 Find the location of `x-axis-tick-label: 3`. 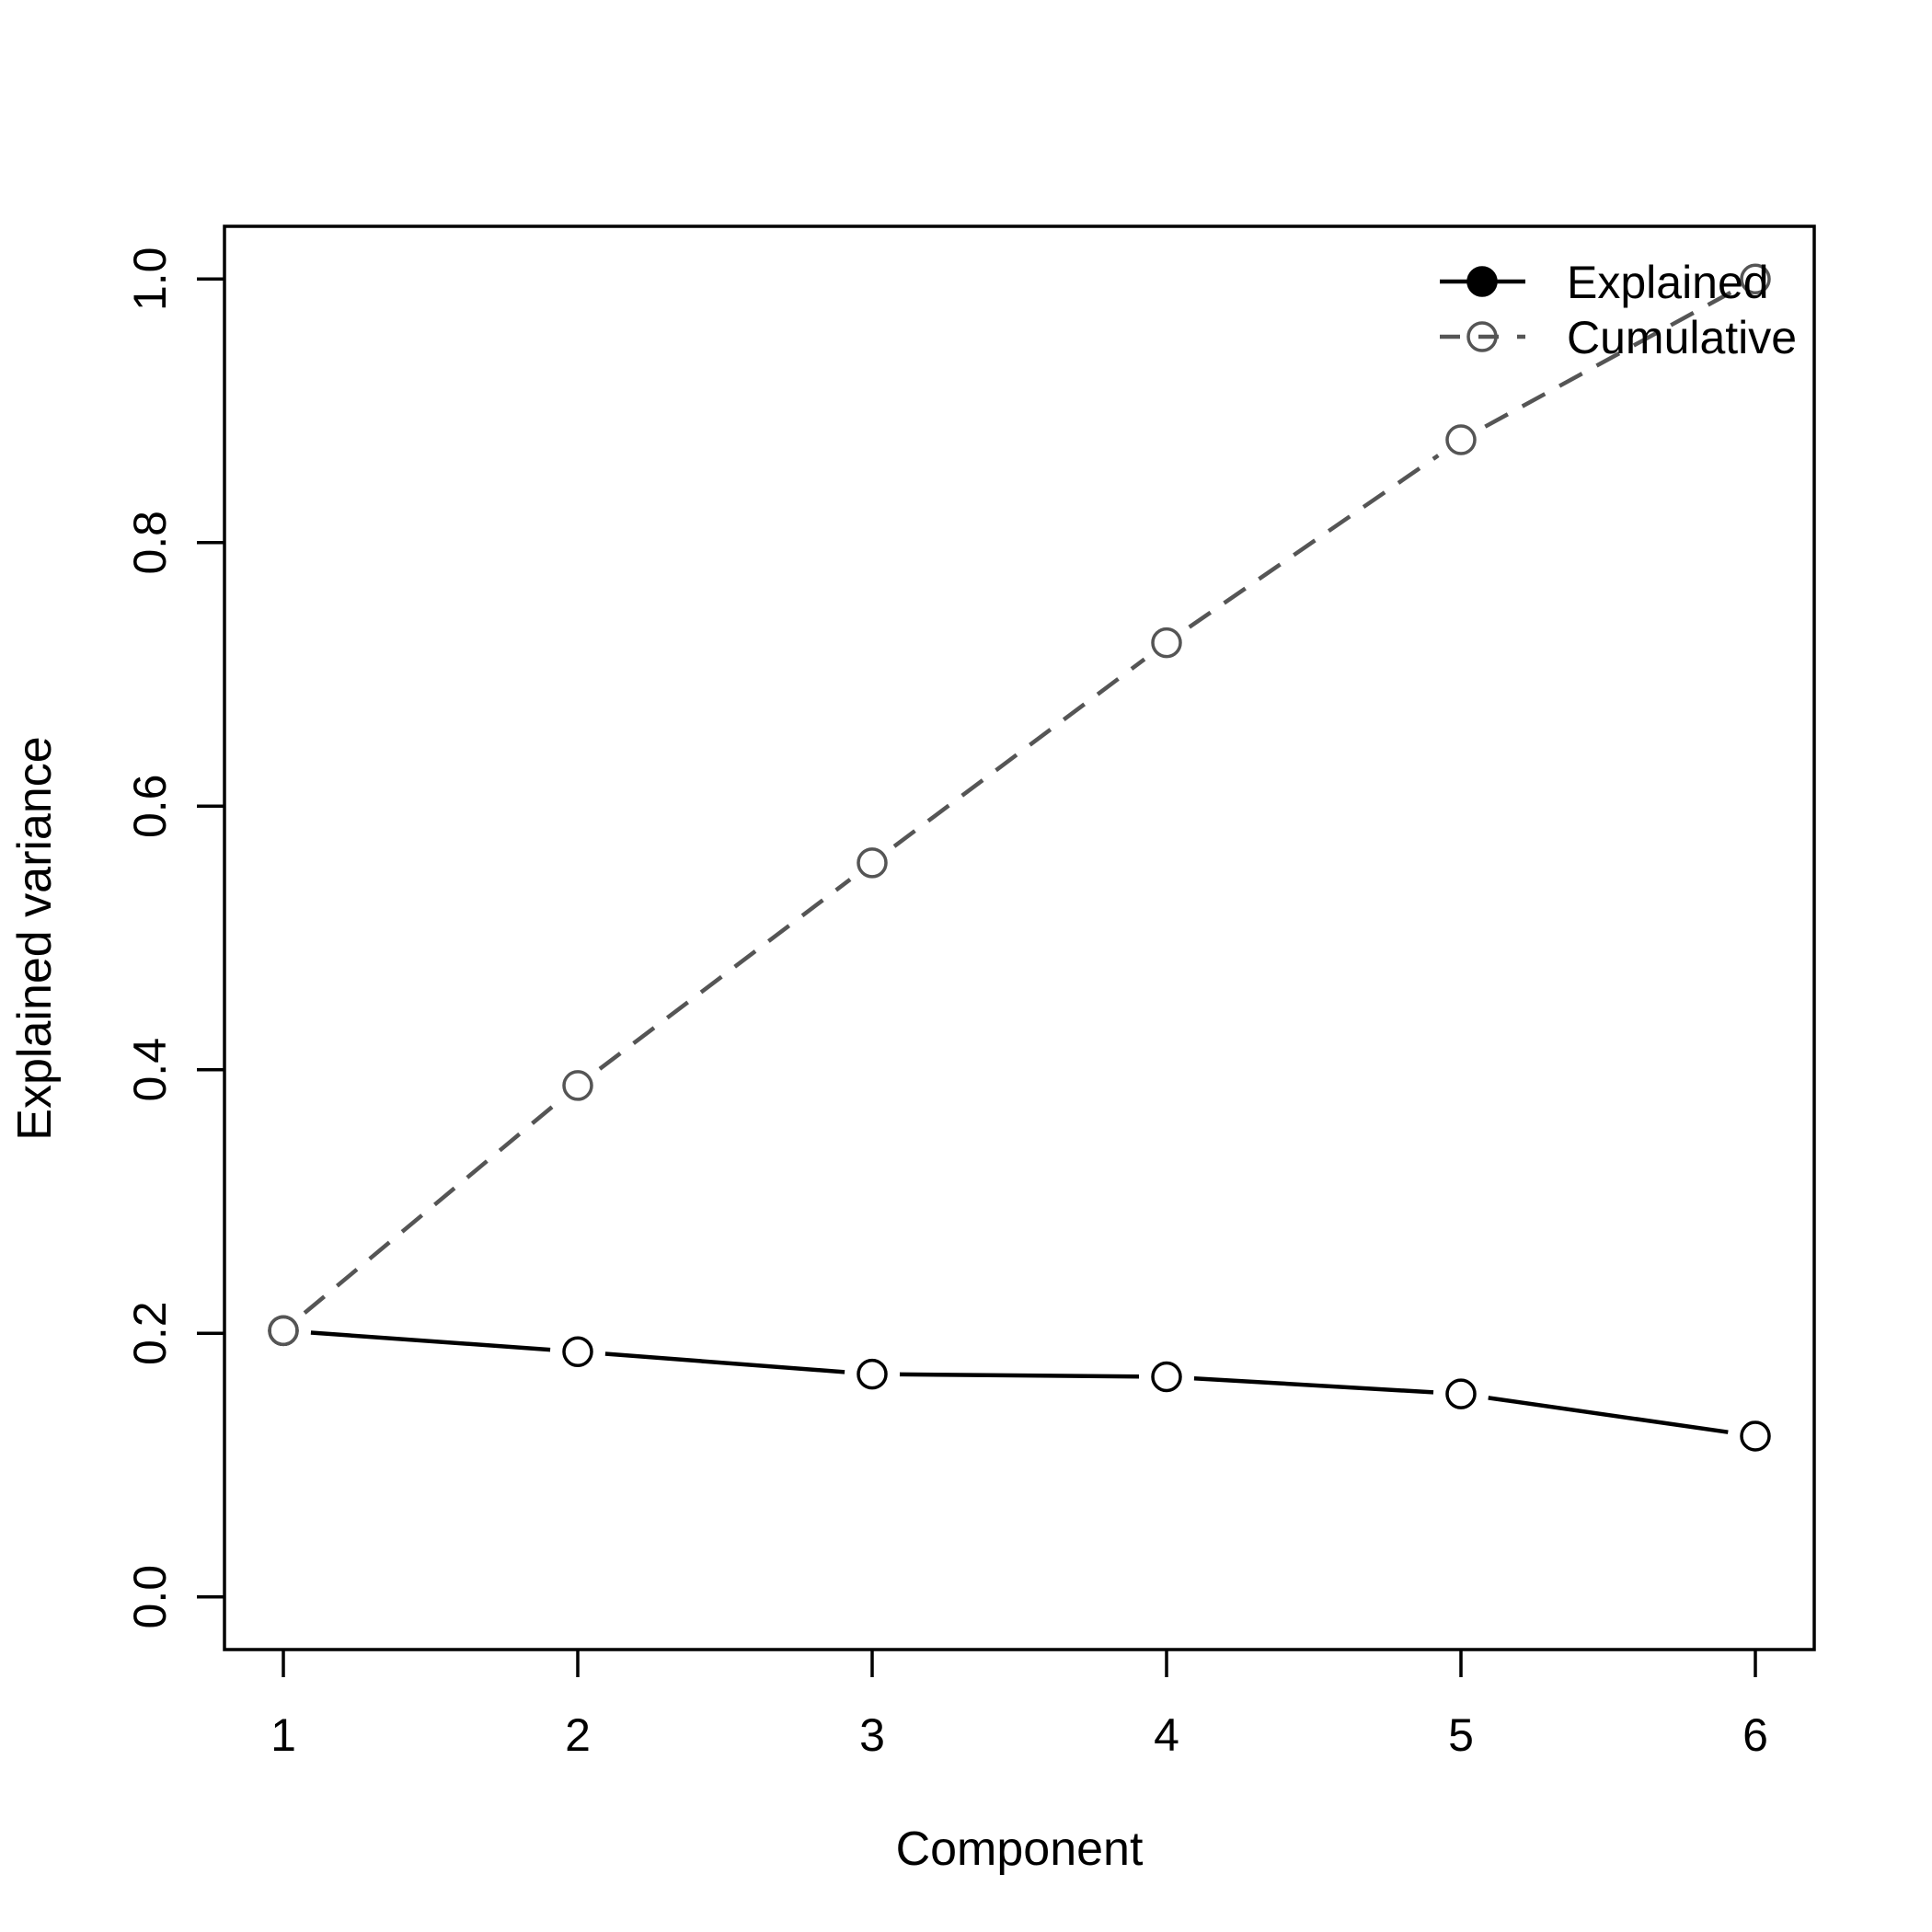

x-axis-tick-label: 3 is located at coordinates (872, 1735).